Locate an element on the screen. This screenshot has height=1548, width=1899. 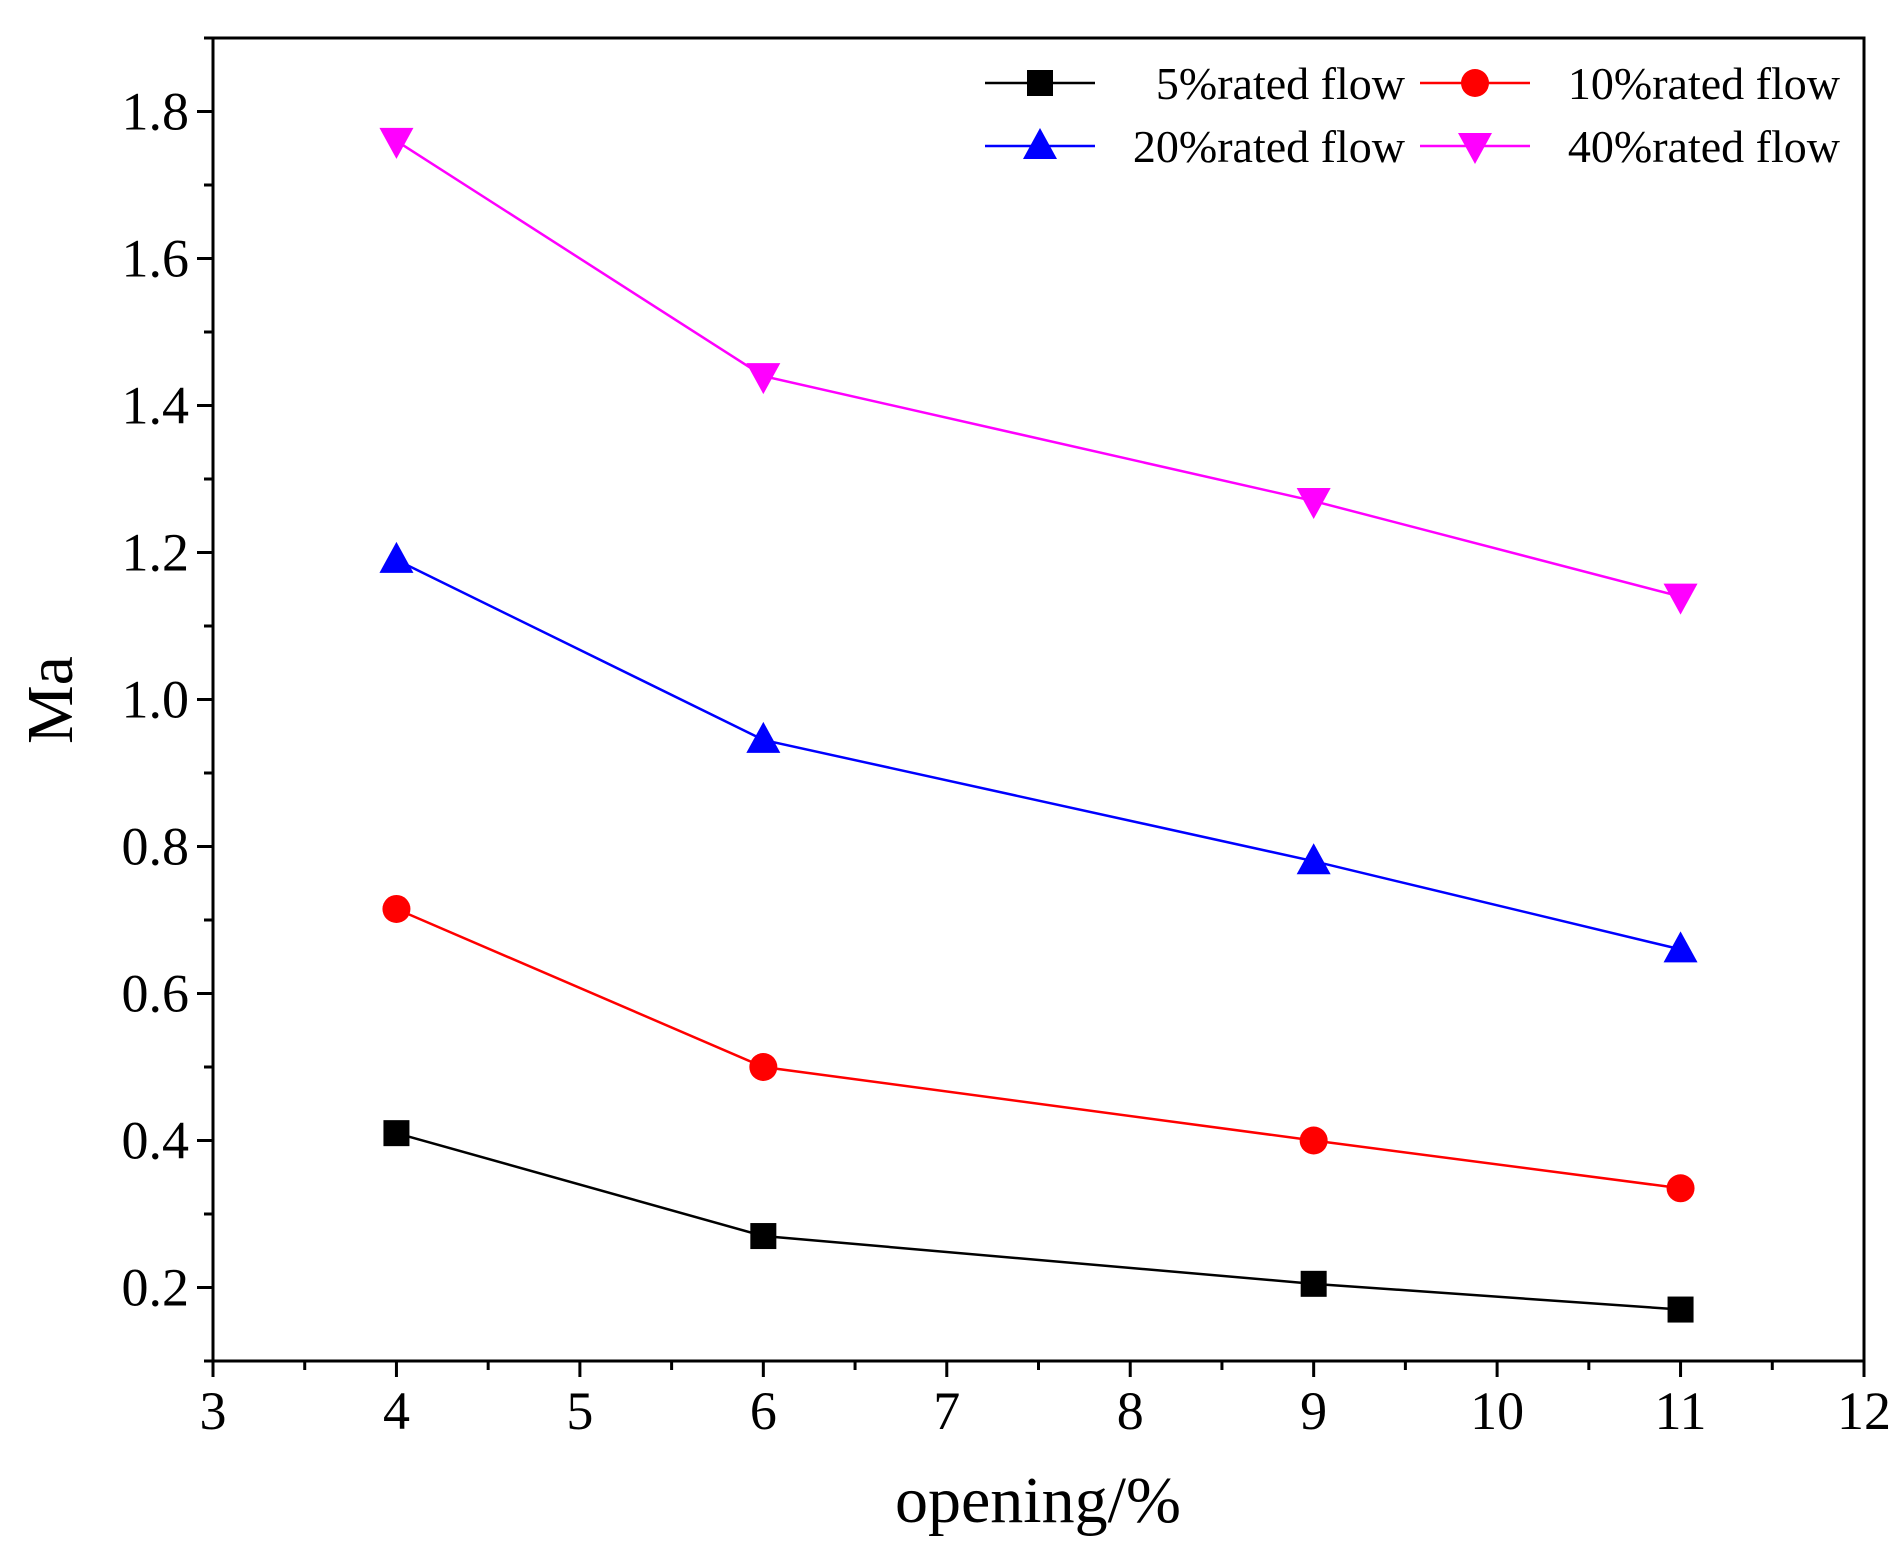
x-tick-label: 4 is located at coordinates (396, 1411).